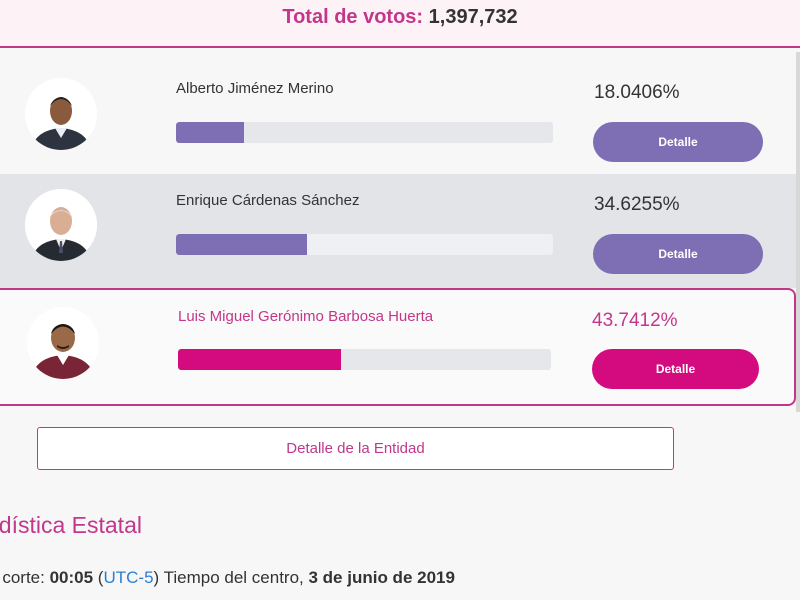  What do you see at coordinates (798, 232) in the screenshot?
I see `scrollbar` at bounding box center [798, 232].